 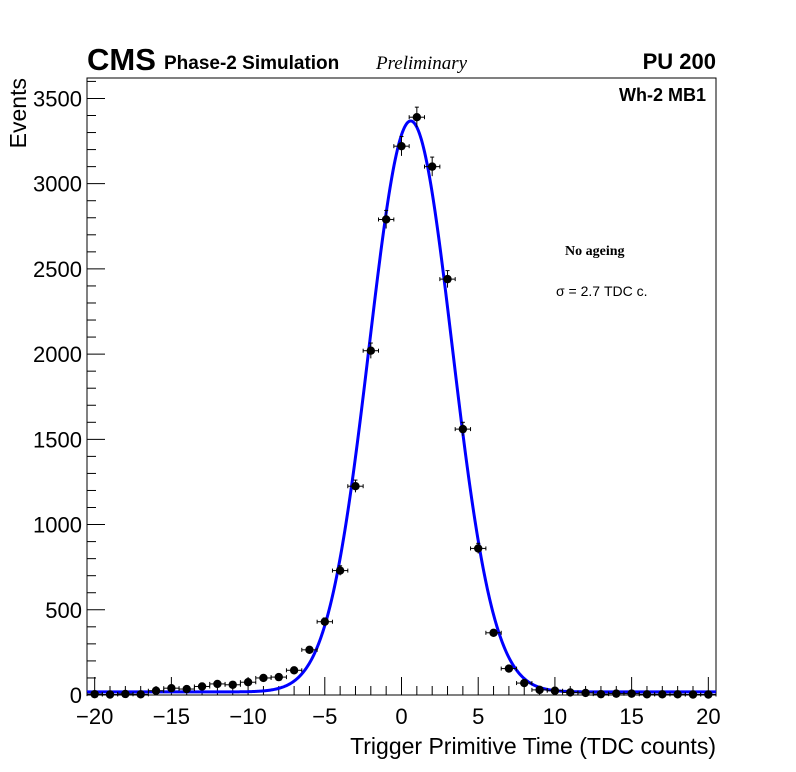 I want to click on cms-label: CMS, so click(x=121, y=59).